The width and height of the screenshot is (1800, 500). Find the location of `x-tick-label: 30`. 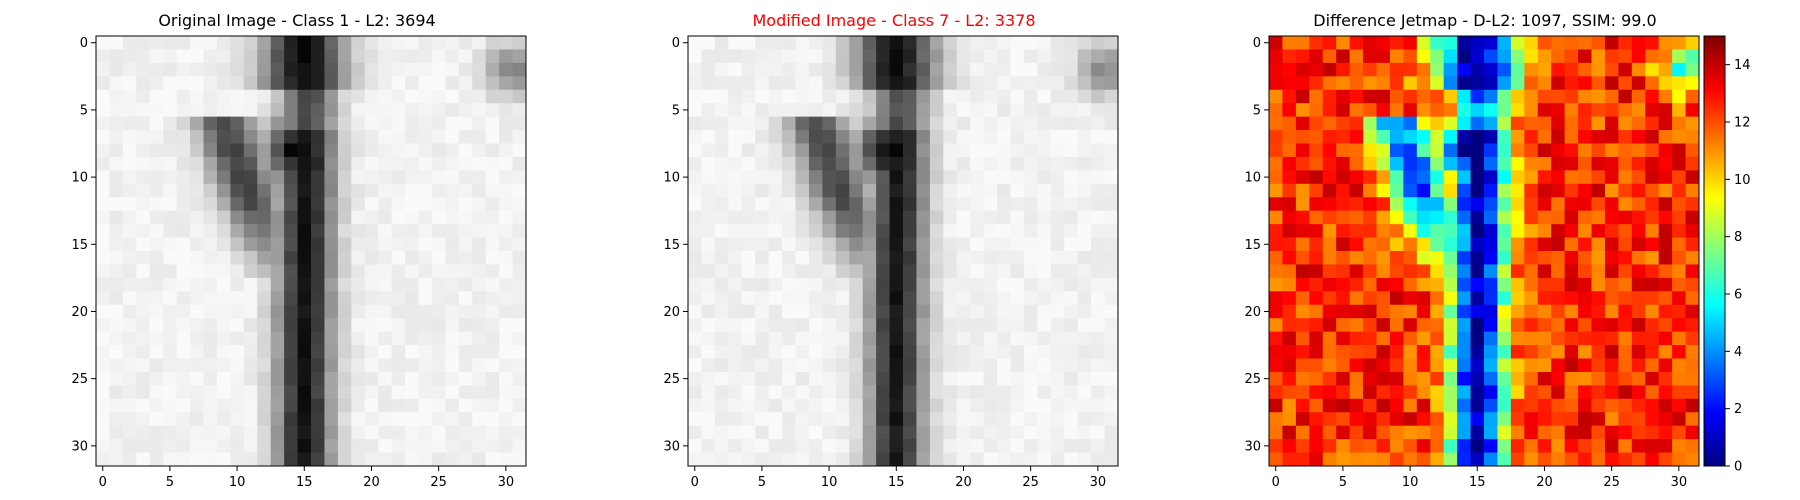

x-tick-label: 30 is located at coordinates (1098, 482).